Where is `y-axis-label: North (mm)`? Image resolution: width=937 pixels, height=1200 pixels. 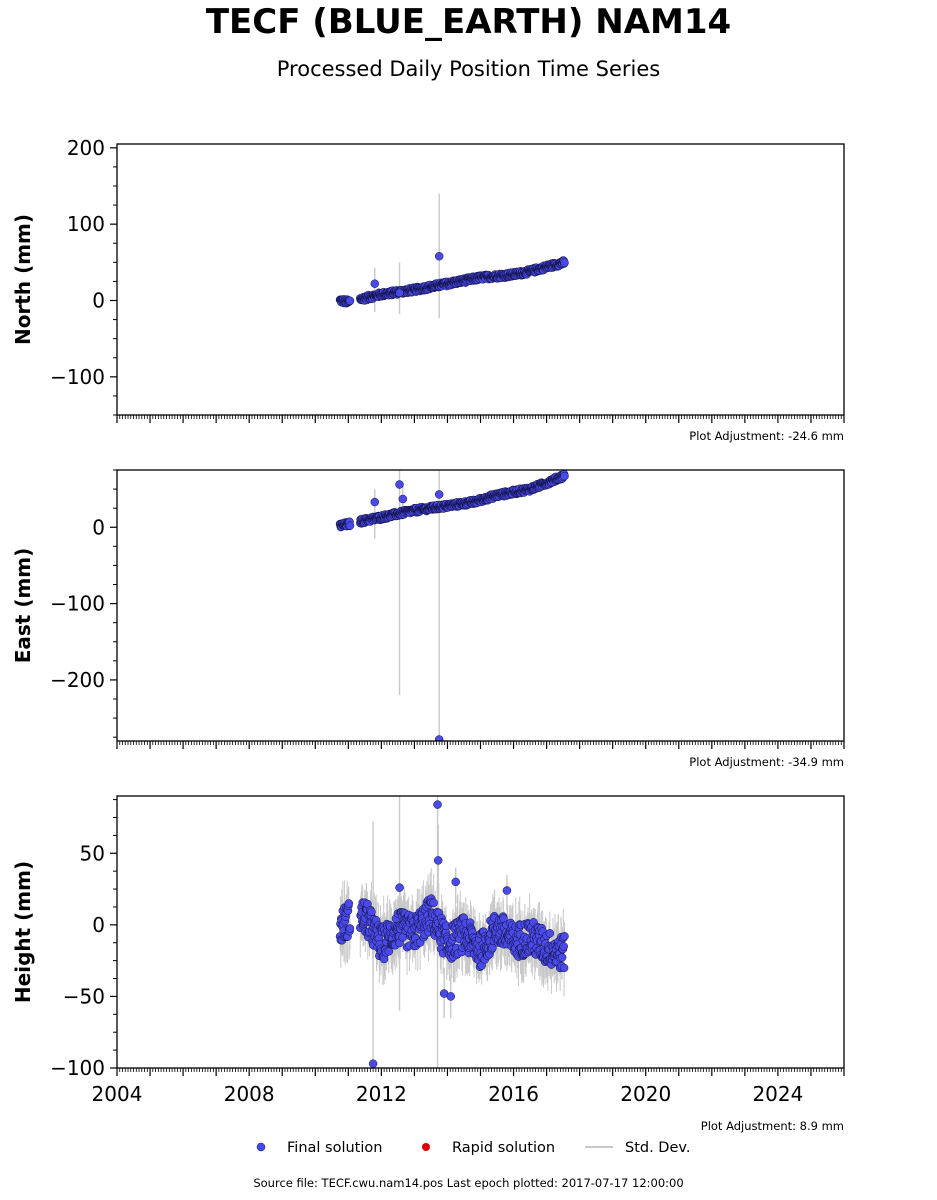 y-axis-label: North (mm) is located at coordinates (23, 279).